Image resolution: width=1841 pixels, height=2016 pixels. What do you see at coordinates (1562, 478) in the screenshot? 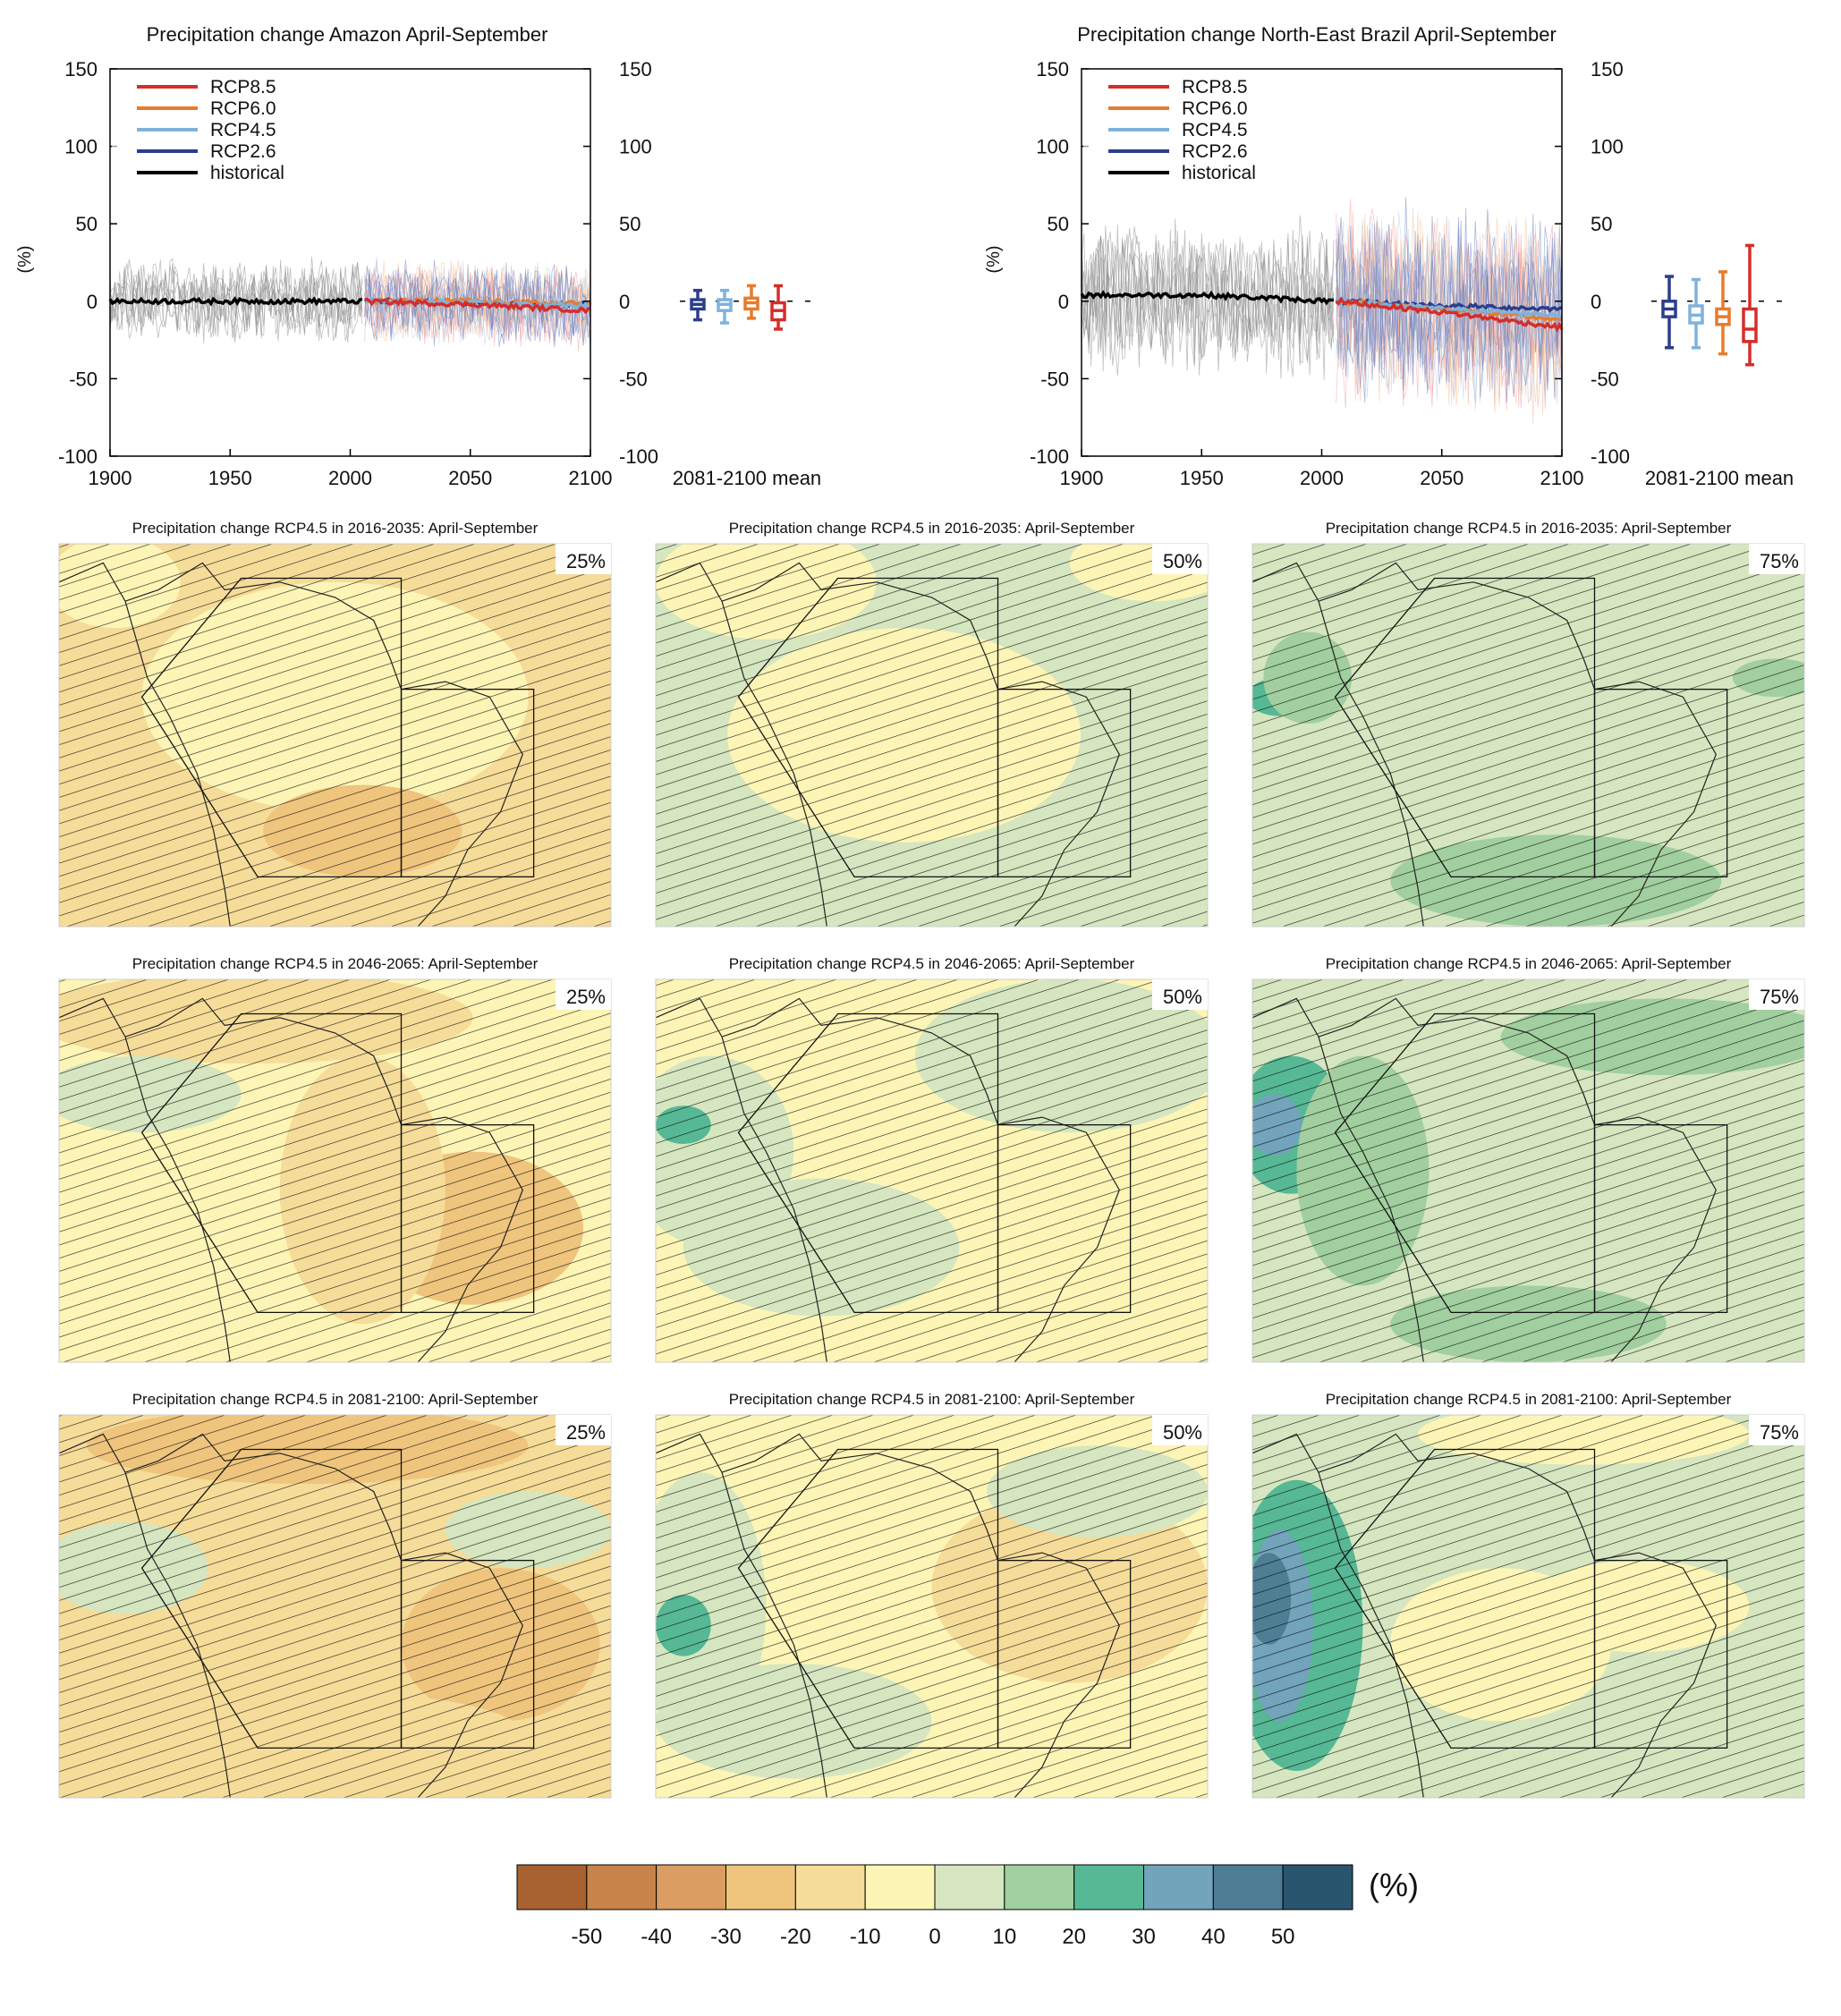
I see `x-tick-label: 2100` at bounding box center [1562, 478].